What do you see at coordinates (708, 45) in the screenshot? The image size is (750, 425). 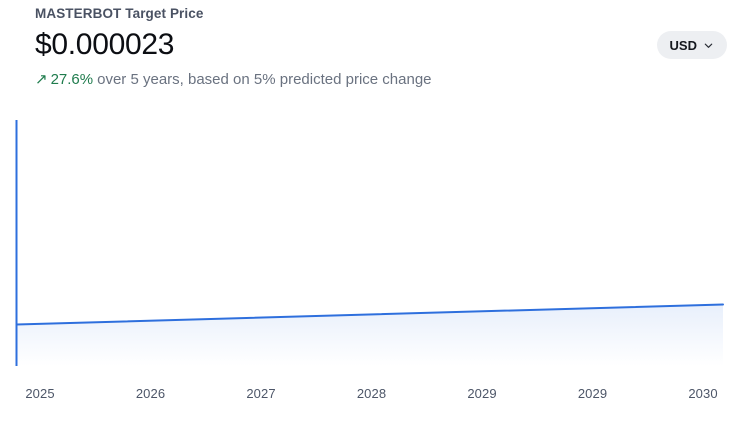 I see `chevron-down-icon` at bounding box center [708, 45].